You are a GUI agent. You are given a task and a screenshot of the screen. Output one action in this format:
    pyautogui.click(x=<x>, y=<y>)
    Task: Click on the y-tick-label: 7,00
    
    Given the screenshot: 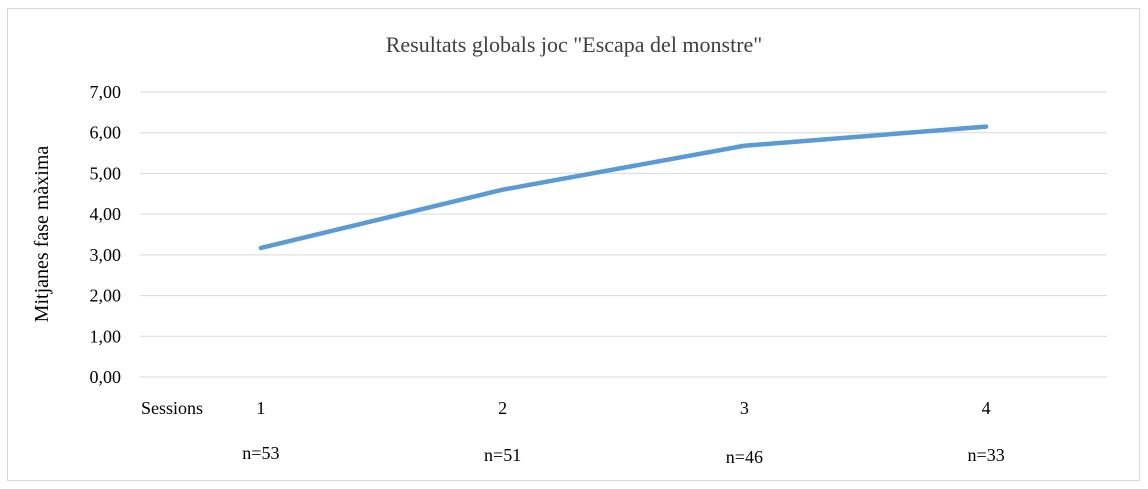 What is the action you would take?
    pyautogui.click(x=106, y=92)
    